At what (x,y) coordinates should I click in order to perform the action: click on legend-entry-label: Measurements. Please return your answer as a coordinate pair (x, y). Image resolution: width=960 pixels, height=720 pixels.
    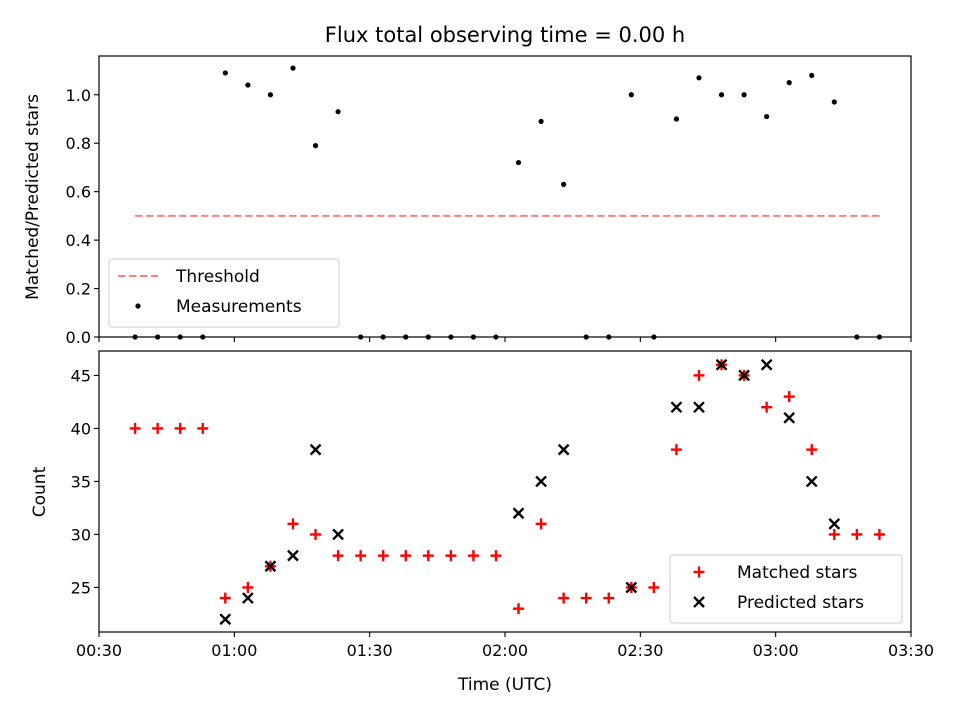
    Looking at the image, I should click on (239, 307).